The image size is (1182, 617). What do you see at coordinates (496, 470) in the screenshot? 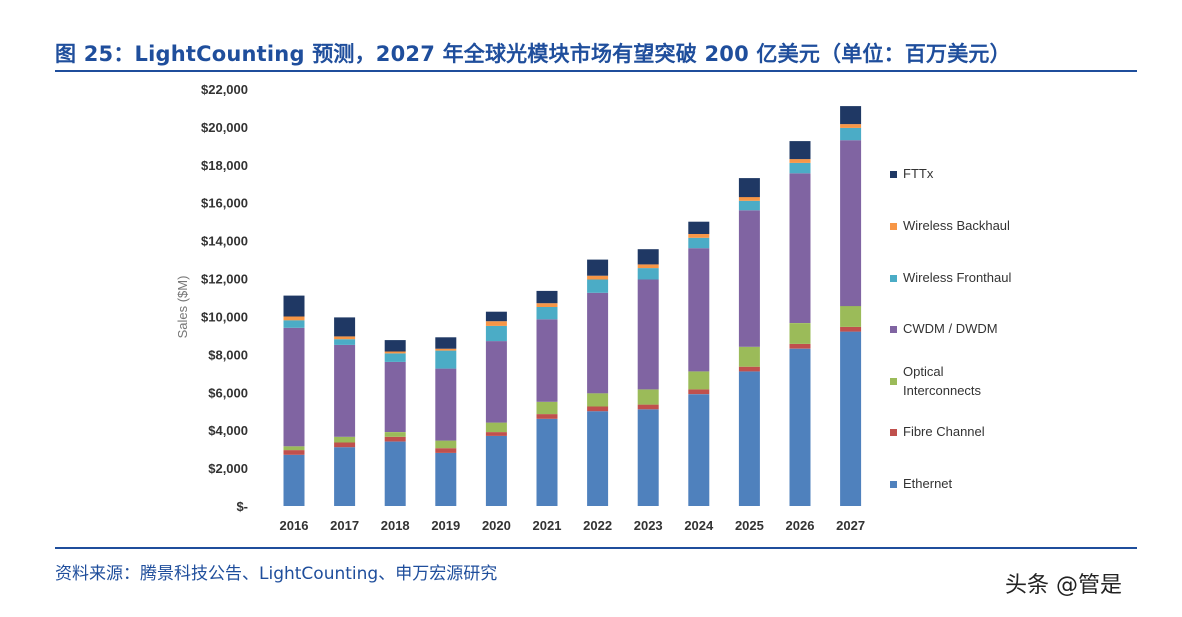
I see `bar-segment-ethernet-2020` at bounding box center [496, 470].